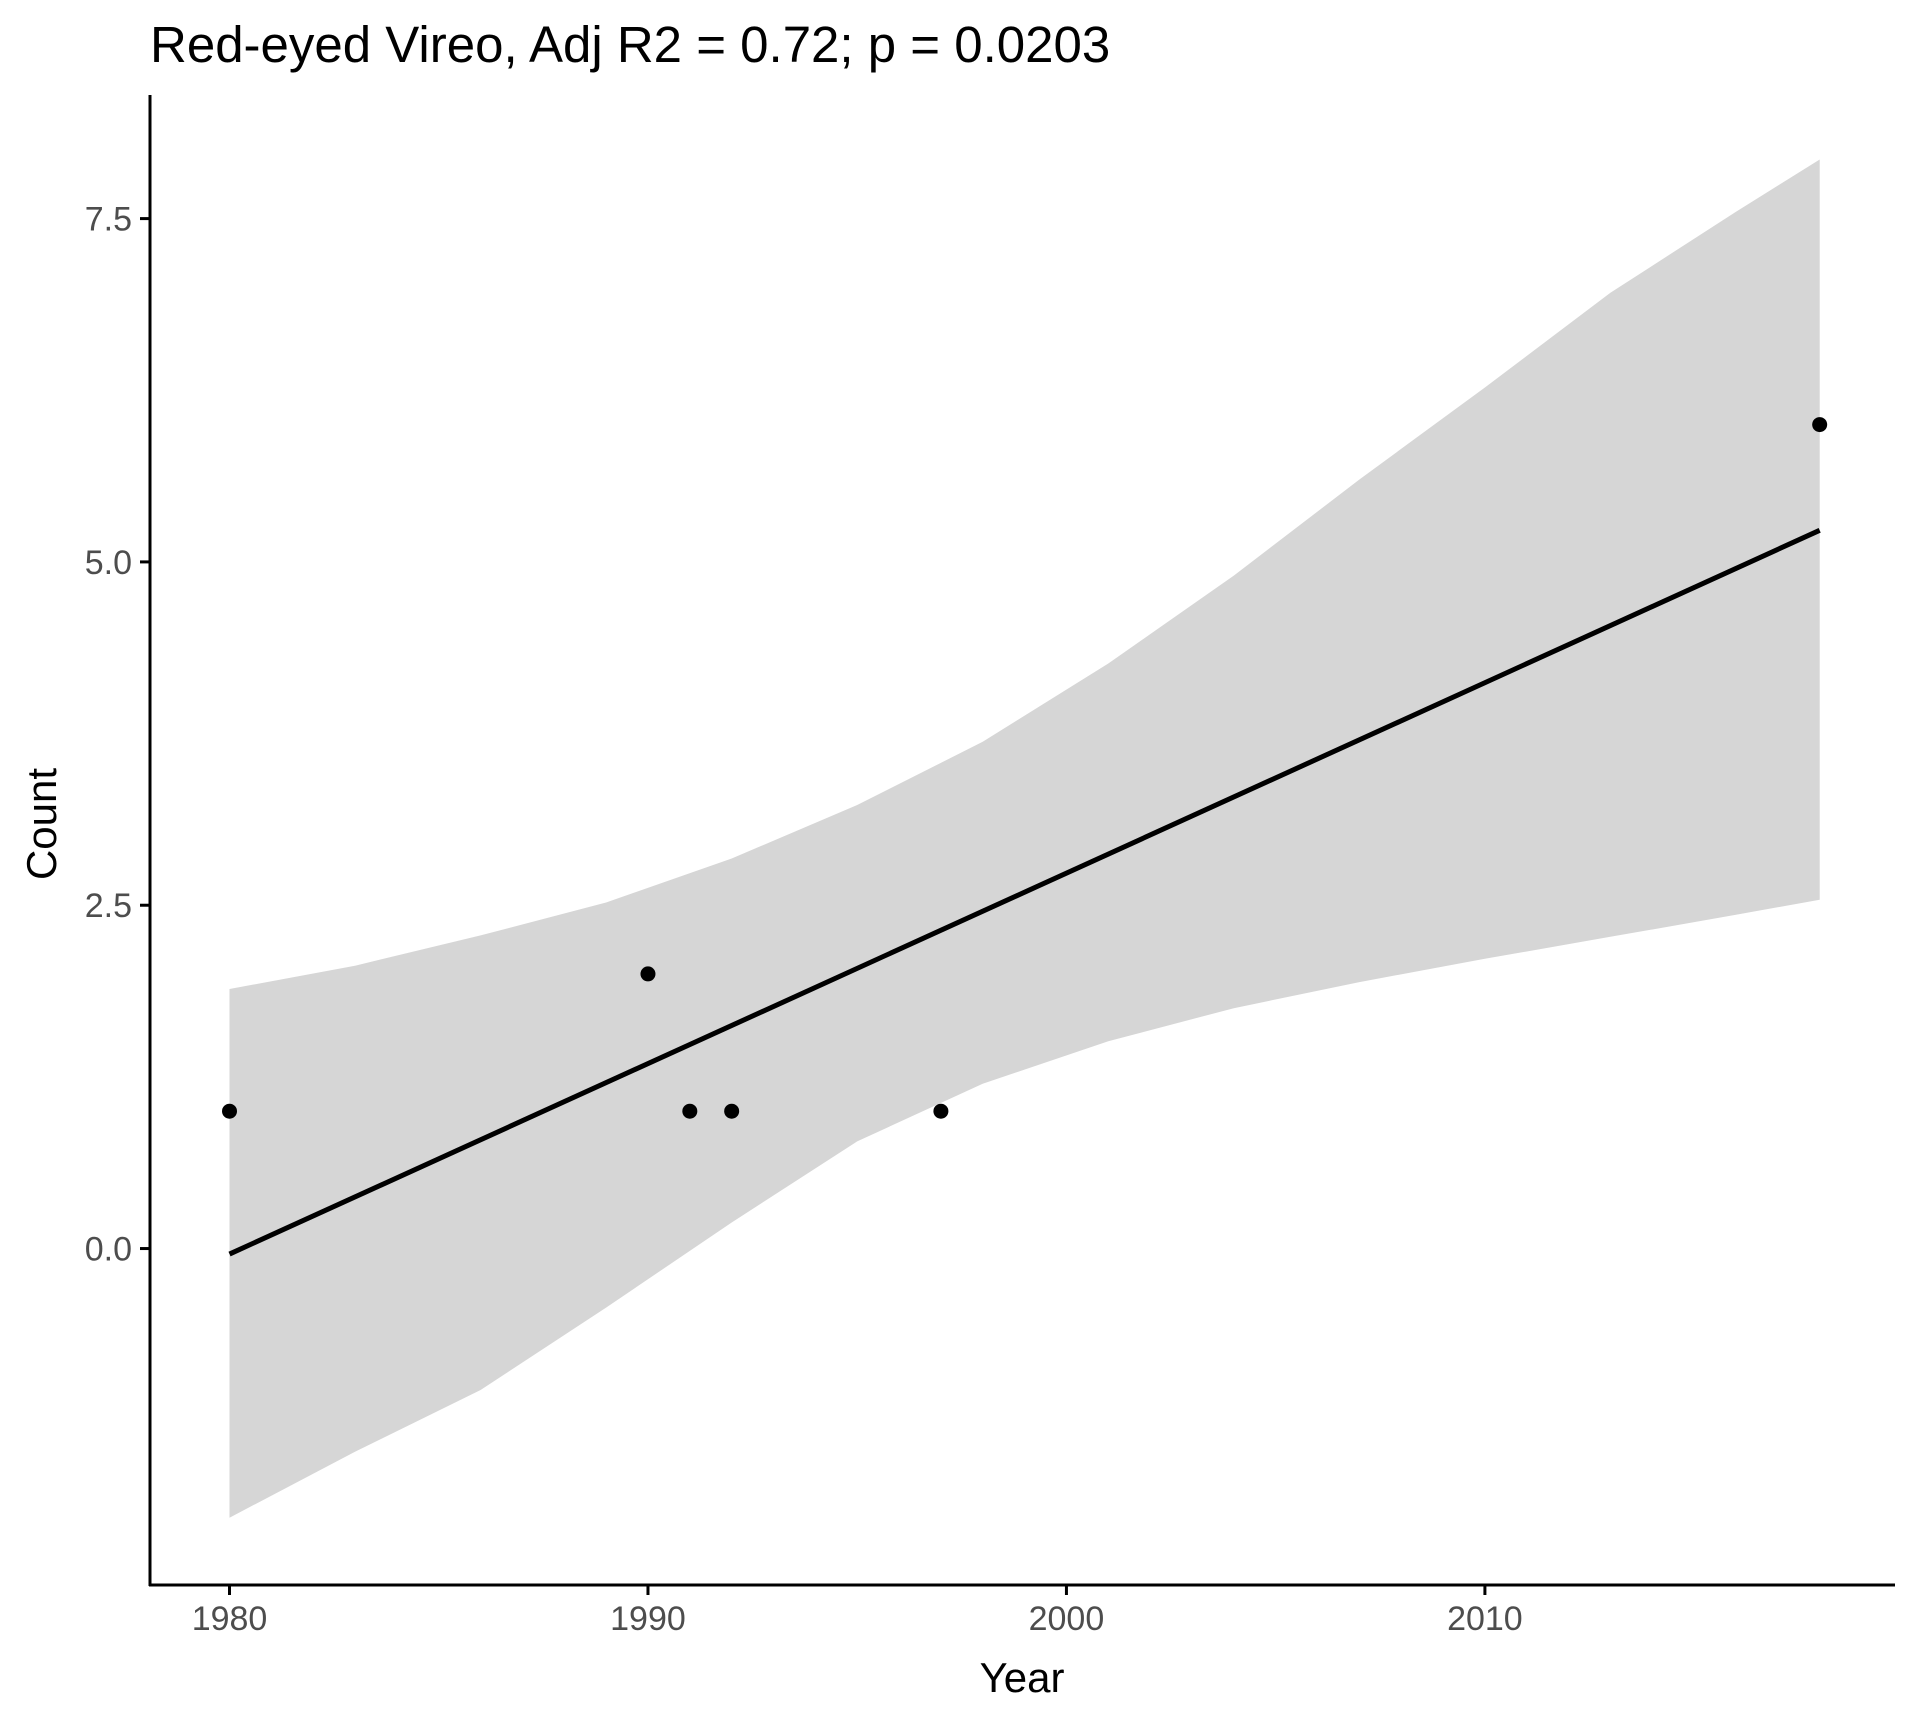 This screenshot has width=1915, height=1718. I want to click on y-tick-label: 5.0, so click(108, 563).